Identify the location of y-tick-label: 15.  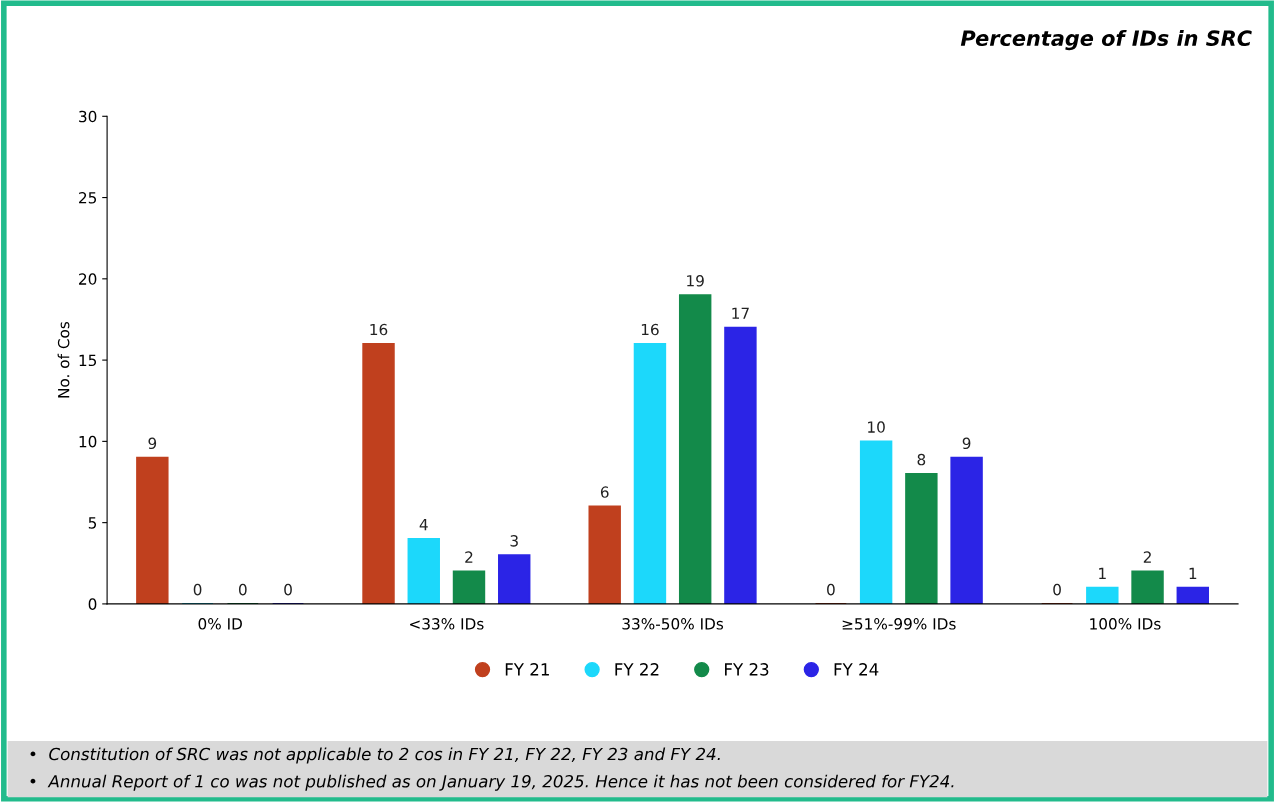
(88, 360).